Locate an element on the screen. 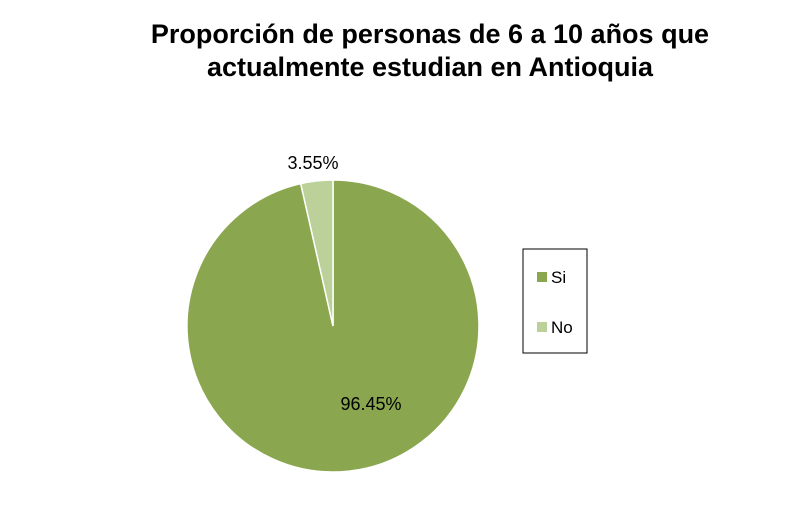 The image size is (790, 512). pie-data-labels: 96.45% 3.55% is located at coordinates (344, 283).